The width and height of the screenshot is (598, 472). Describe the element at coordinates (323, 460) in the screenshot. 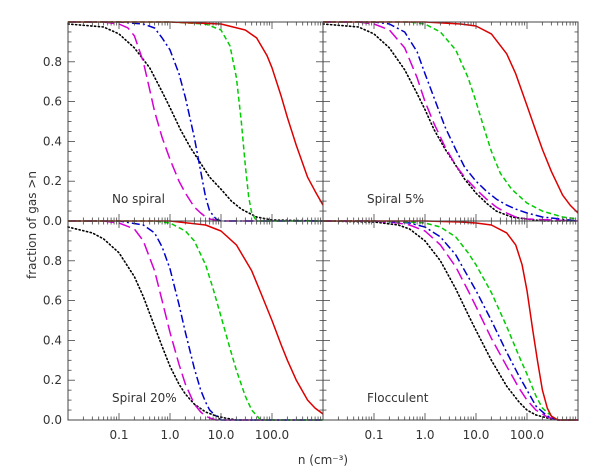

I see `x-axis-label: n (cm⁻³)` at that location.